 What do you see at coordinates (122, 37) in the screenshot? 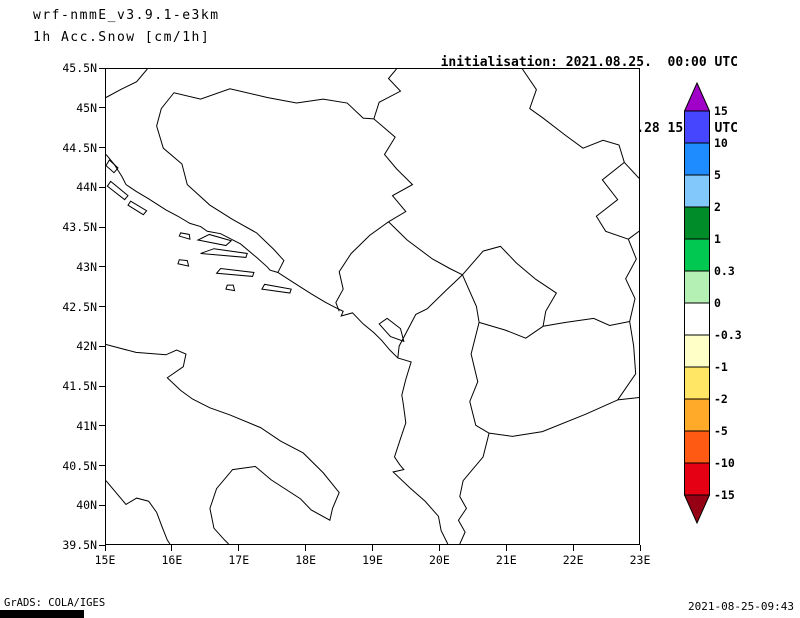
I see `variable-title: 1h Acc.Snow [cm/1h]` at bounding box center [122, 37].